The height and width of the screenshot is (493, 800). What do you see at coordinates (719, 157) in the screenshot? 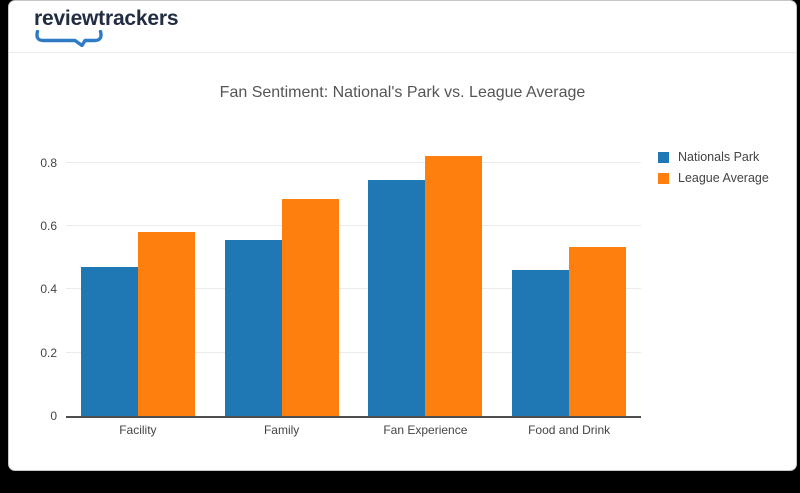
I see `legend-label: Nationals Park` at bounding box center [719, 157].